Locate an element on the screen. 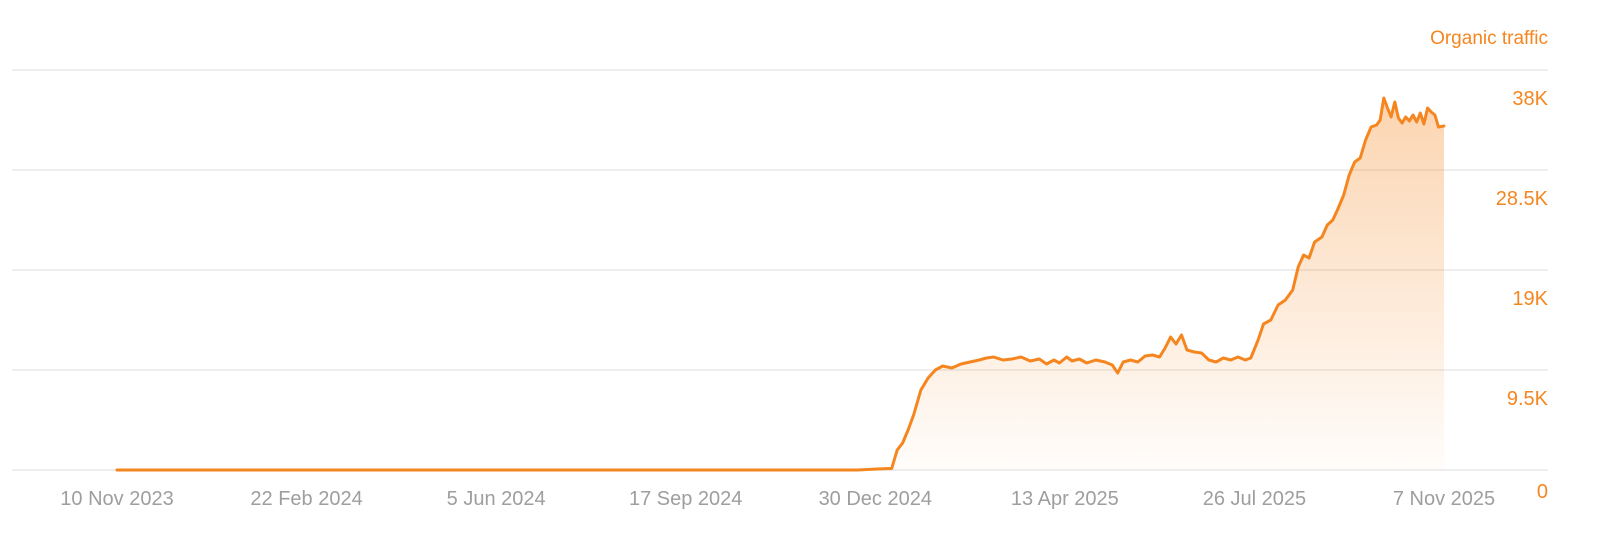  y-tick-label: 0 is located at coordinates (1542, 492).